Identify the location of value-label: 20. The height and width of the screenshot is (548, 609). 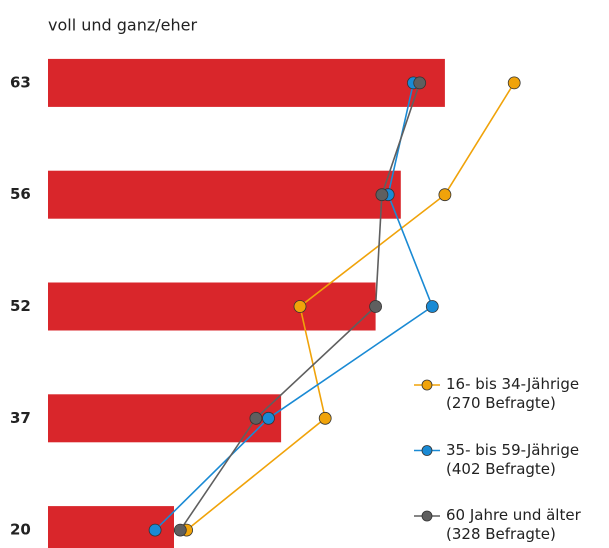
(20, 530).